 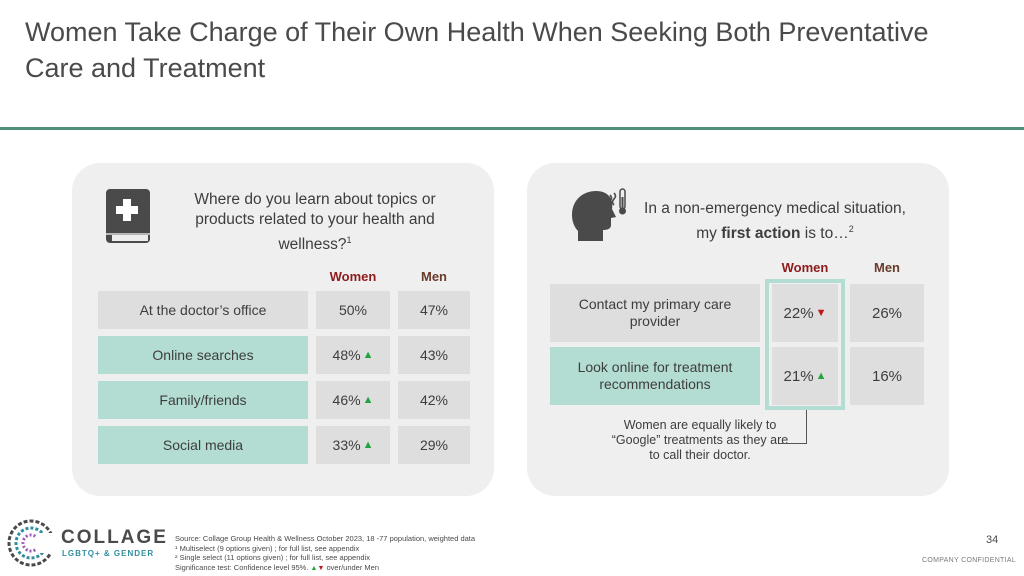 I want to click on men-value: 47%, so click(x=434, y=310).